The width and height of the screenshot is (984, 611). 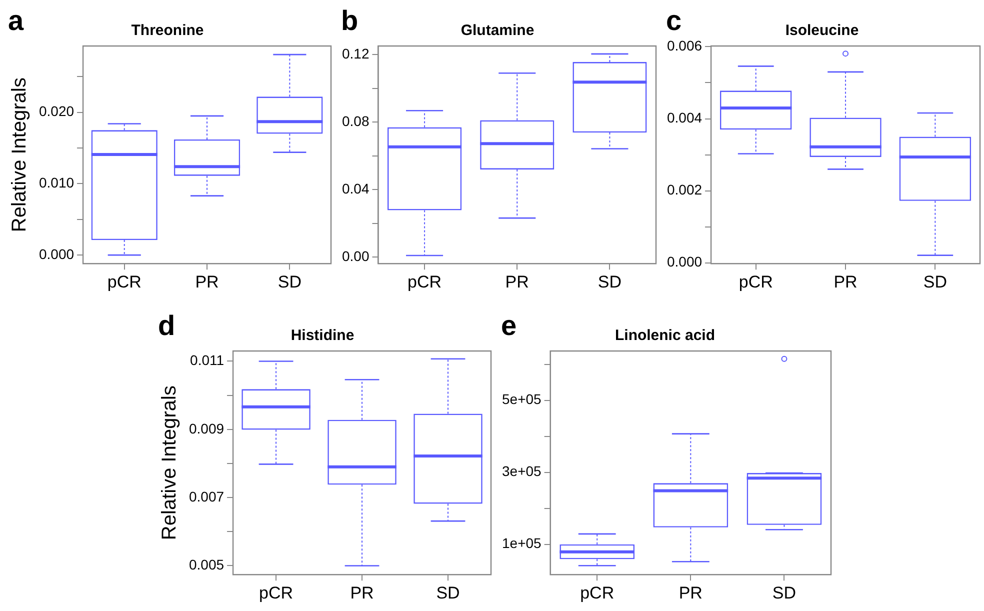 I want to click on y-tick-label: 0.020, so click(x=56, y=111).